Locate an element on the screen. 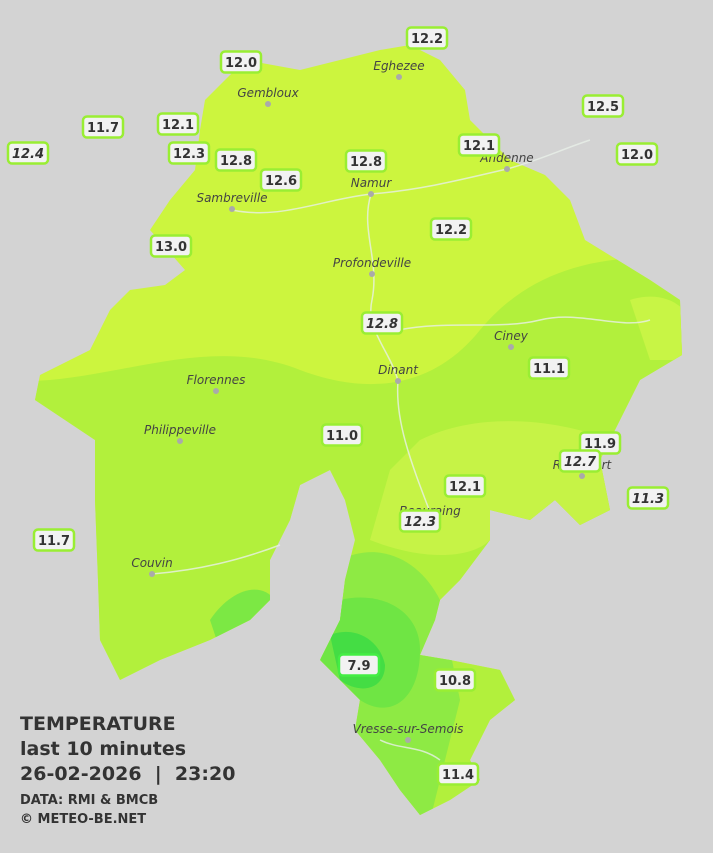 This screenshot has width=713, height=853. station-value: 12.4 is located at coordinates (28, 154).